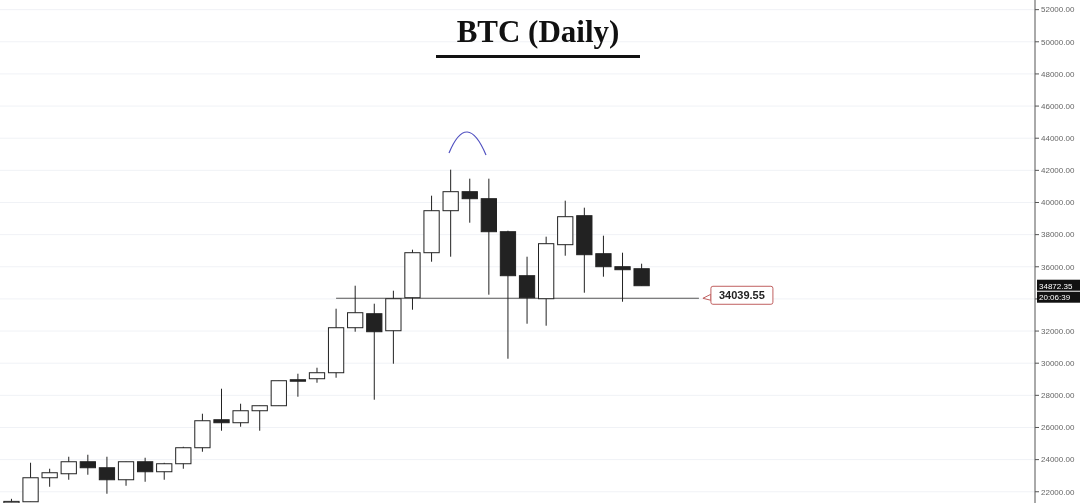 The width and height of the screenshot is (1080, 503). Describe the element at coordinates (1058, 396) in the screenshot. I see `y-tick-label: 28000.00` at that location.